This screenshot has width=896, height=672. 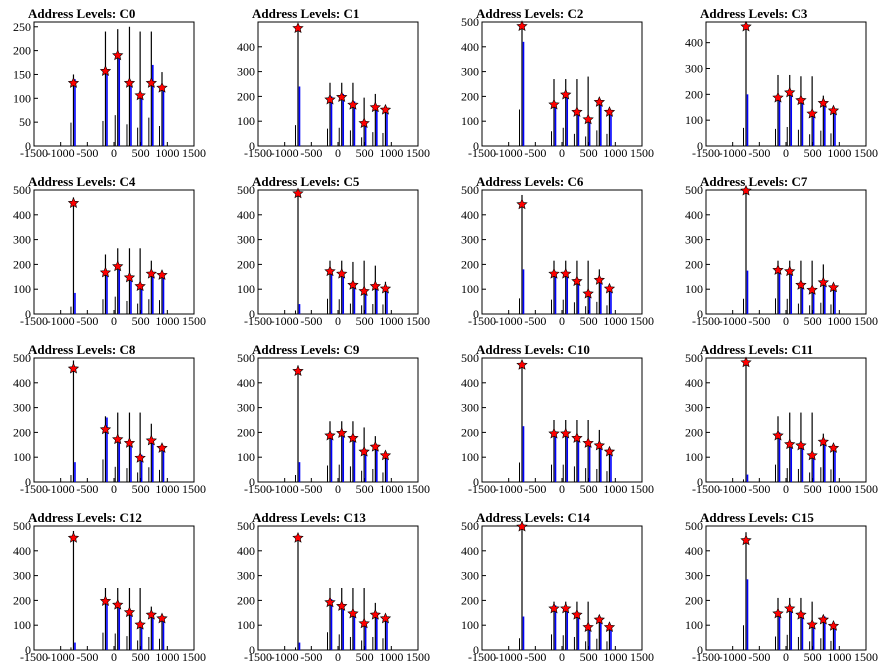 What do you see at coordinates (306, 181) in the screenshot?
I see `panel-title: Address Levels: C5` at bounding box center [306, 181].